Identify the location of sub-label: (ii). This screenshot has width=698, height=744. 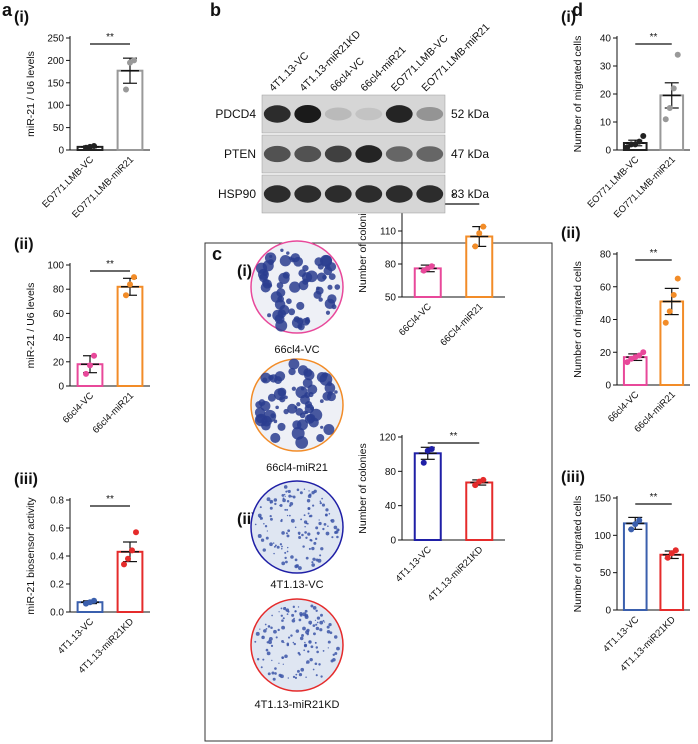
(571, 233).